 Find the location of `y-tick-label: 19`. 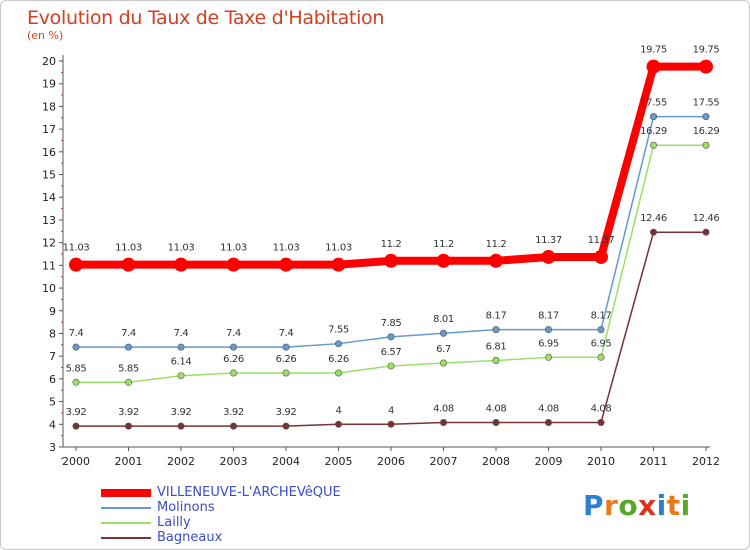

y-tick-label: 19 is located at coordinates (49, 84).